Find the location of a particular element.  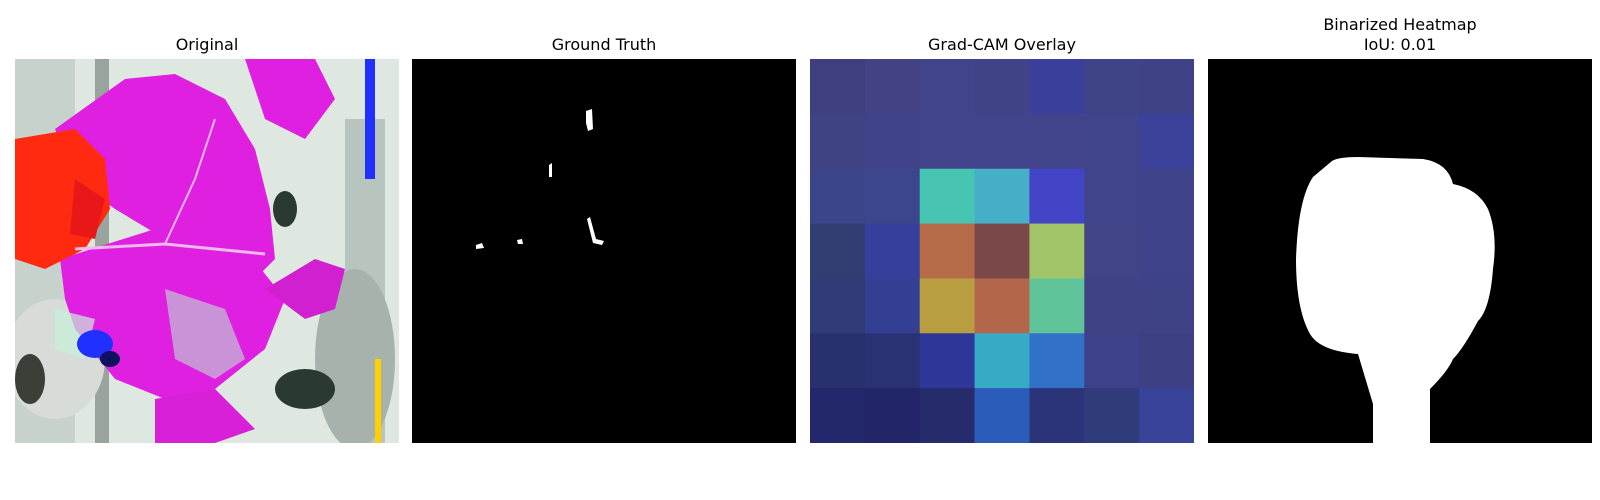

panel-title-ground-truth: Ground Truth is located at coordinates (604, 45).